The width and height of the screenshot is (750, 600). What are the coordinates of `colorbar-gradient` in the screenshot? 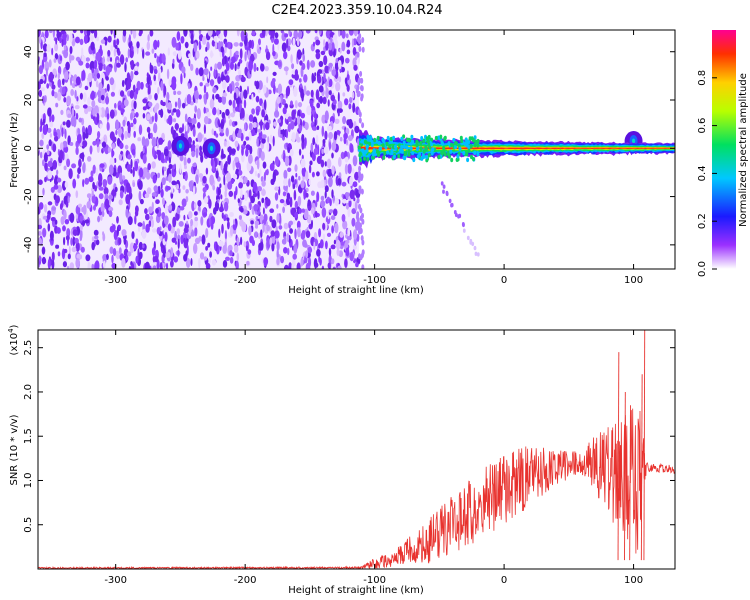 It's located at (724, 149).